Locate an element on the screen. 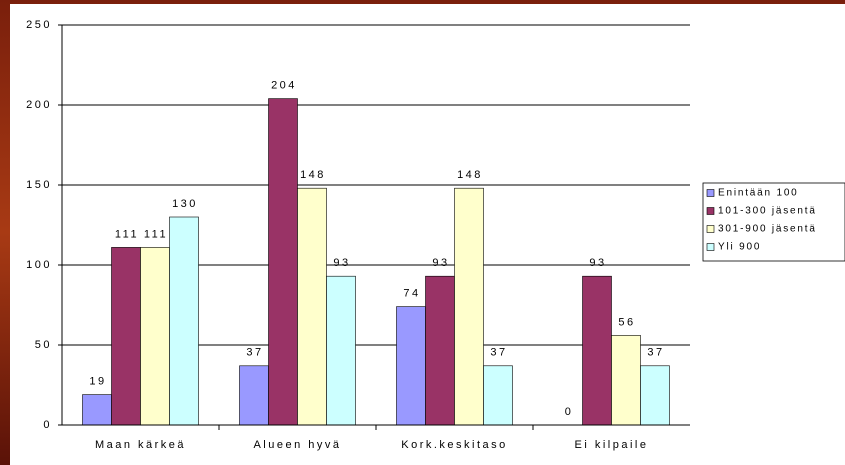 The image size is (845, 465). x-tick-label: Ei kilpaile is located at coordinates (612, 445).